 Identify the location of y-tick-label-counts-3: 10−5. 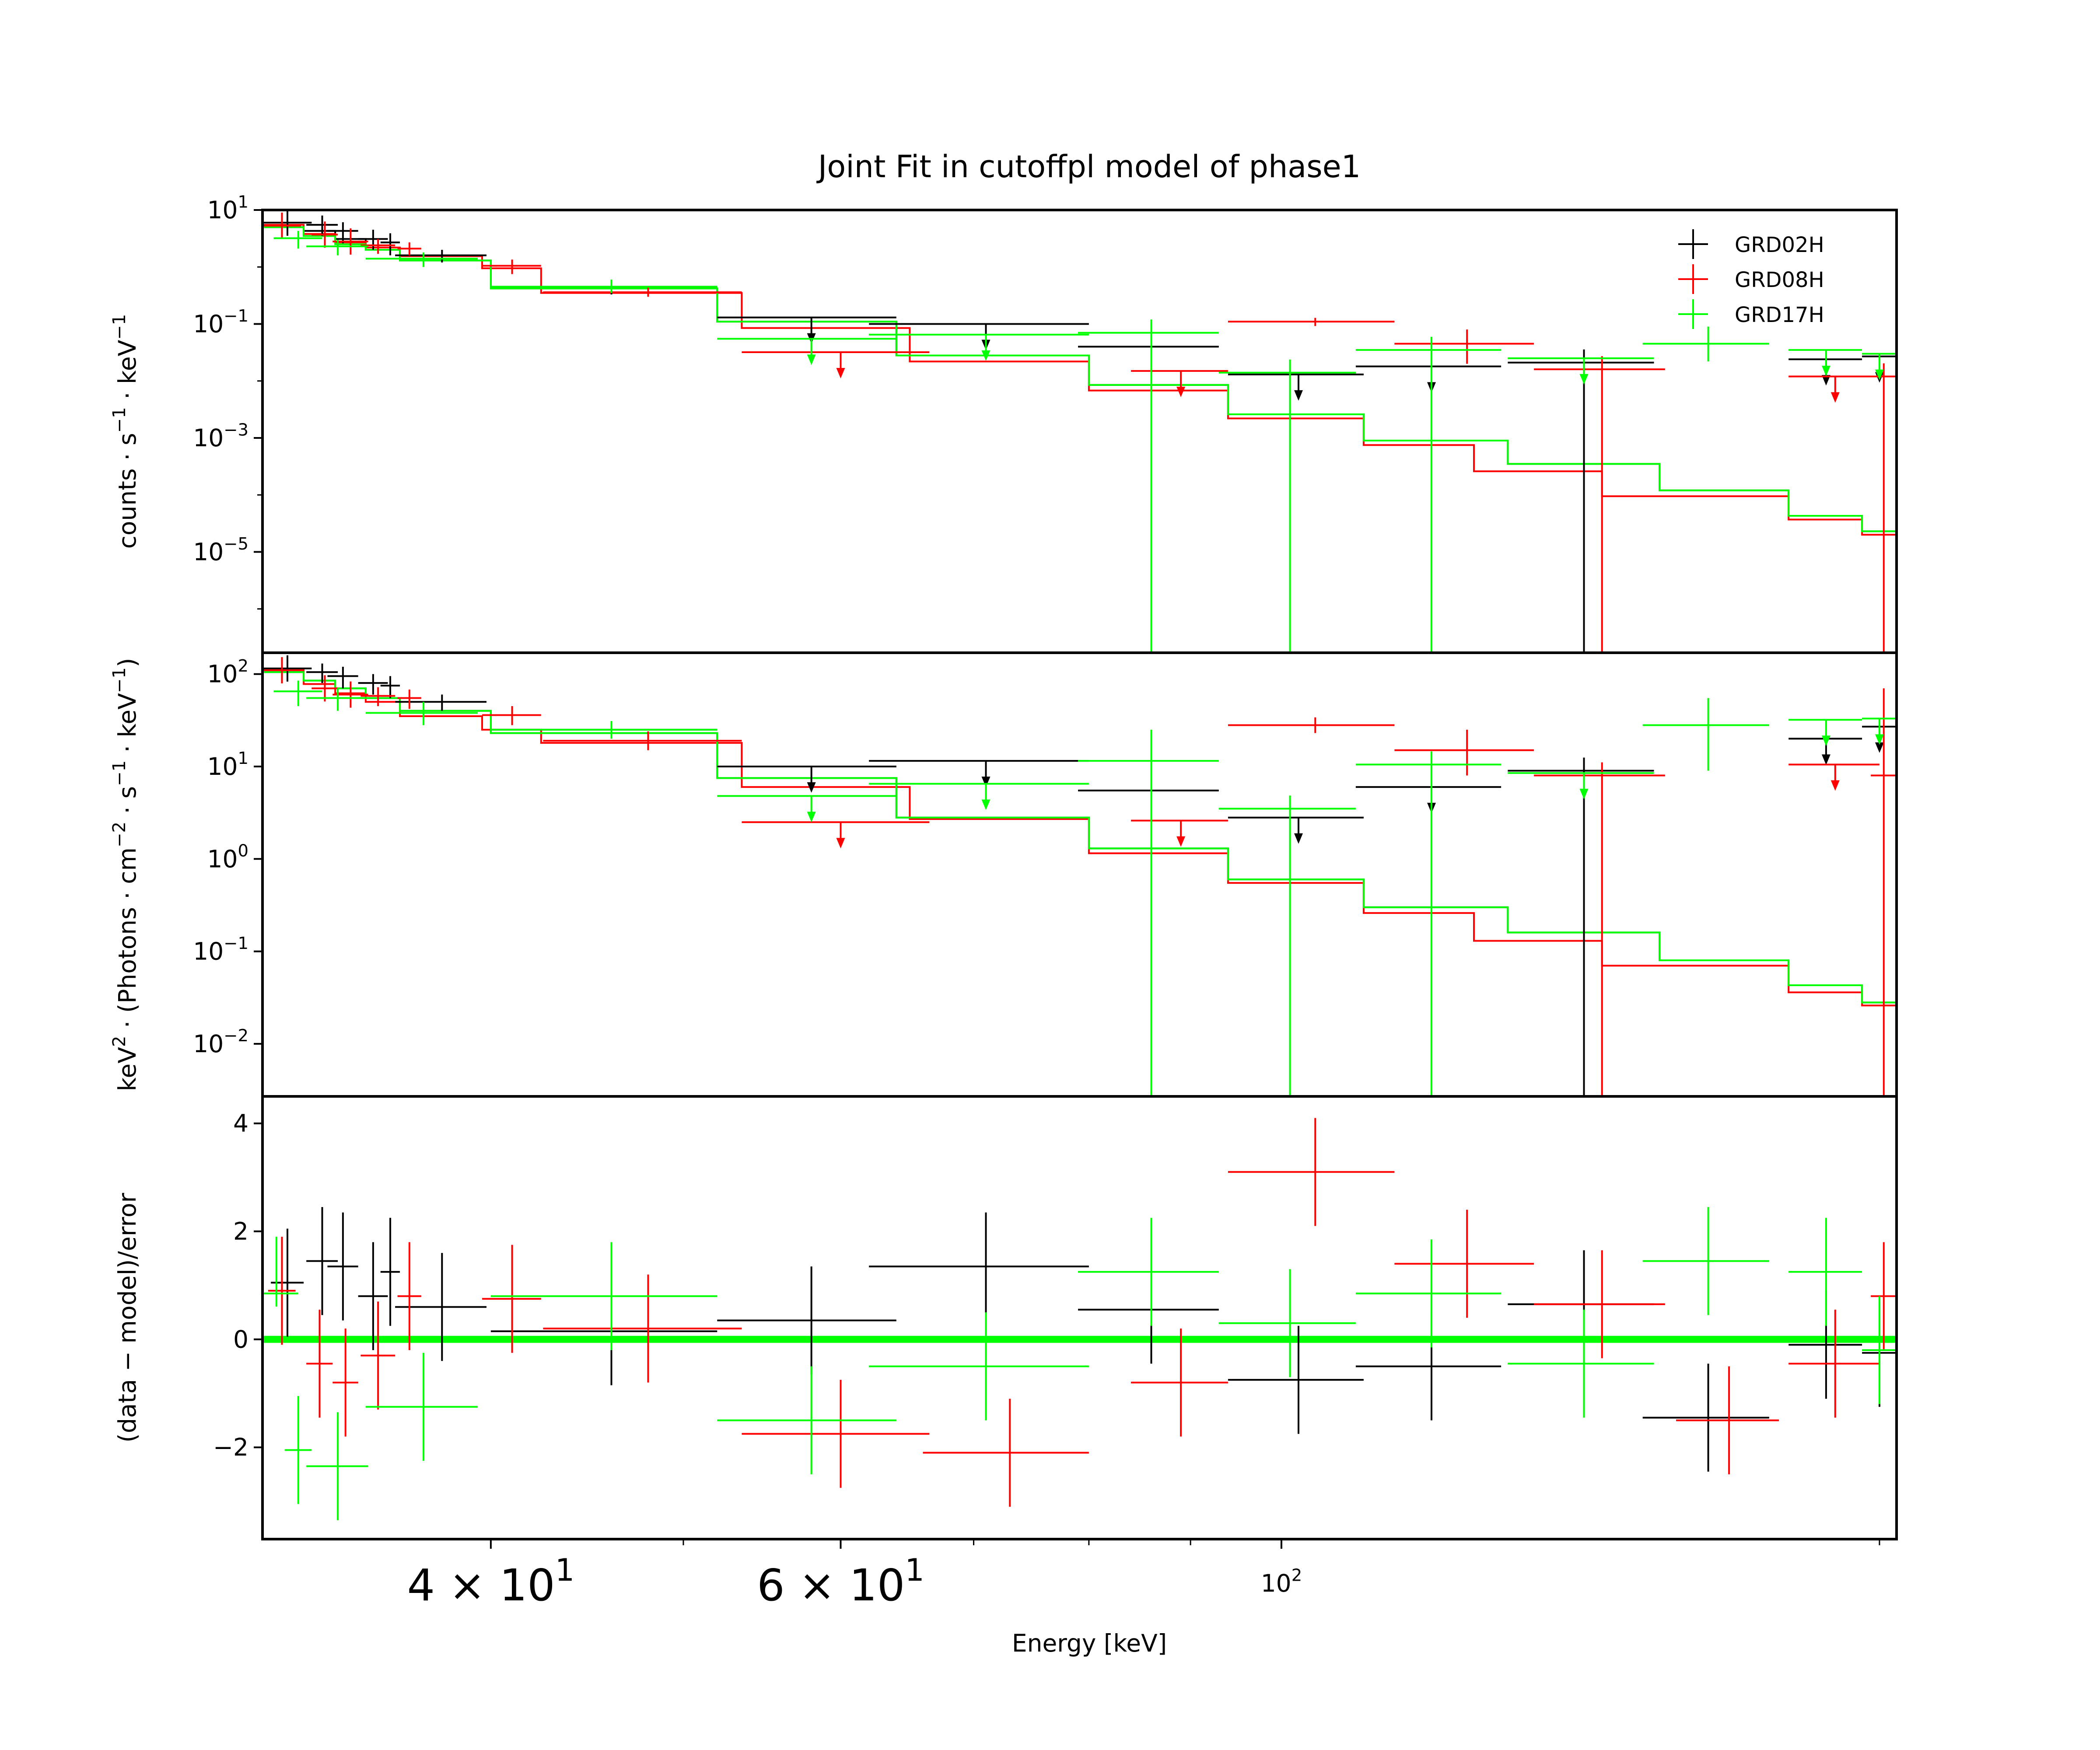
(220, 550).